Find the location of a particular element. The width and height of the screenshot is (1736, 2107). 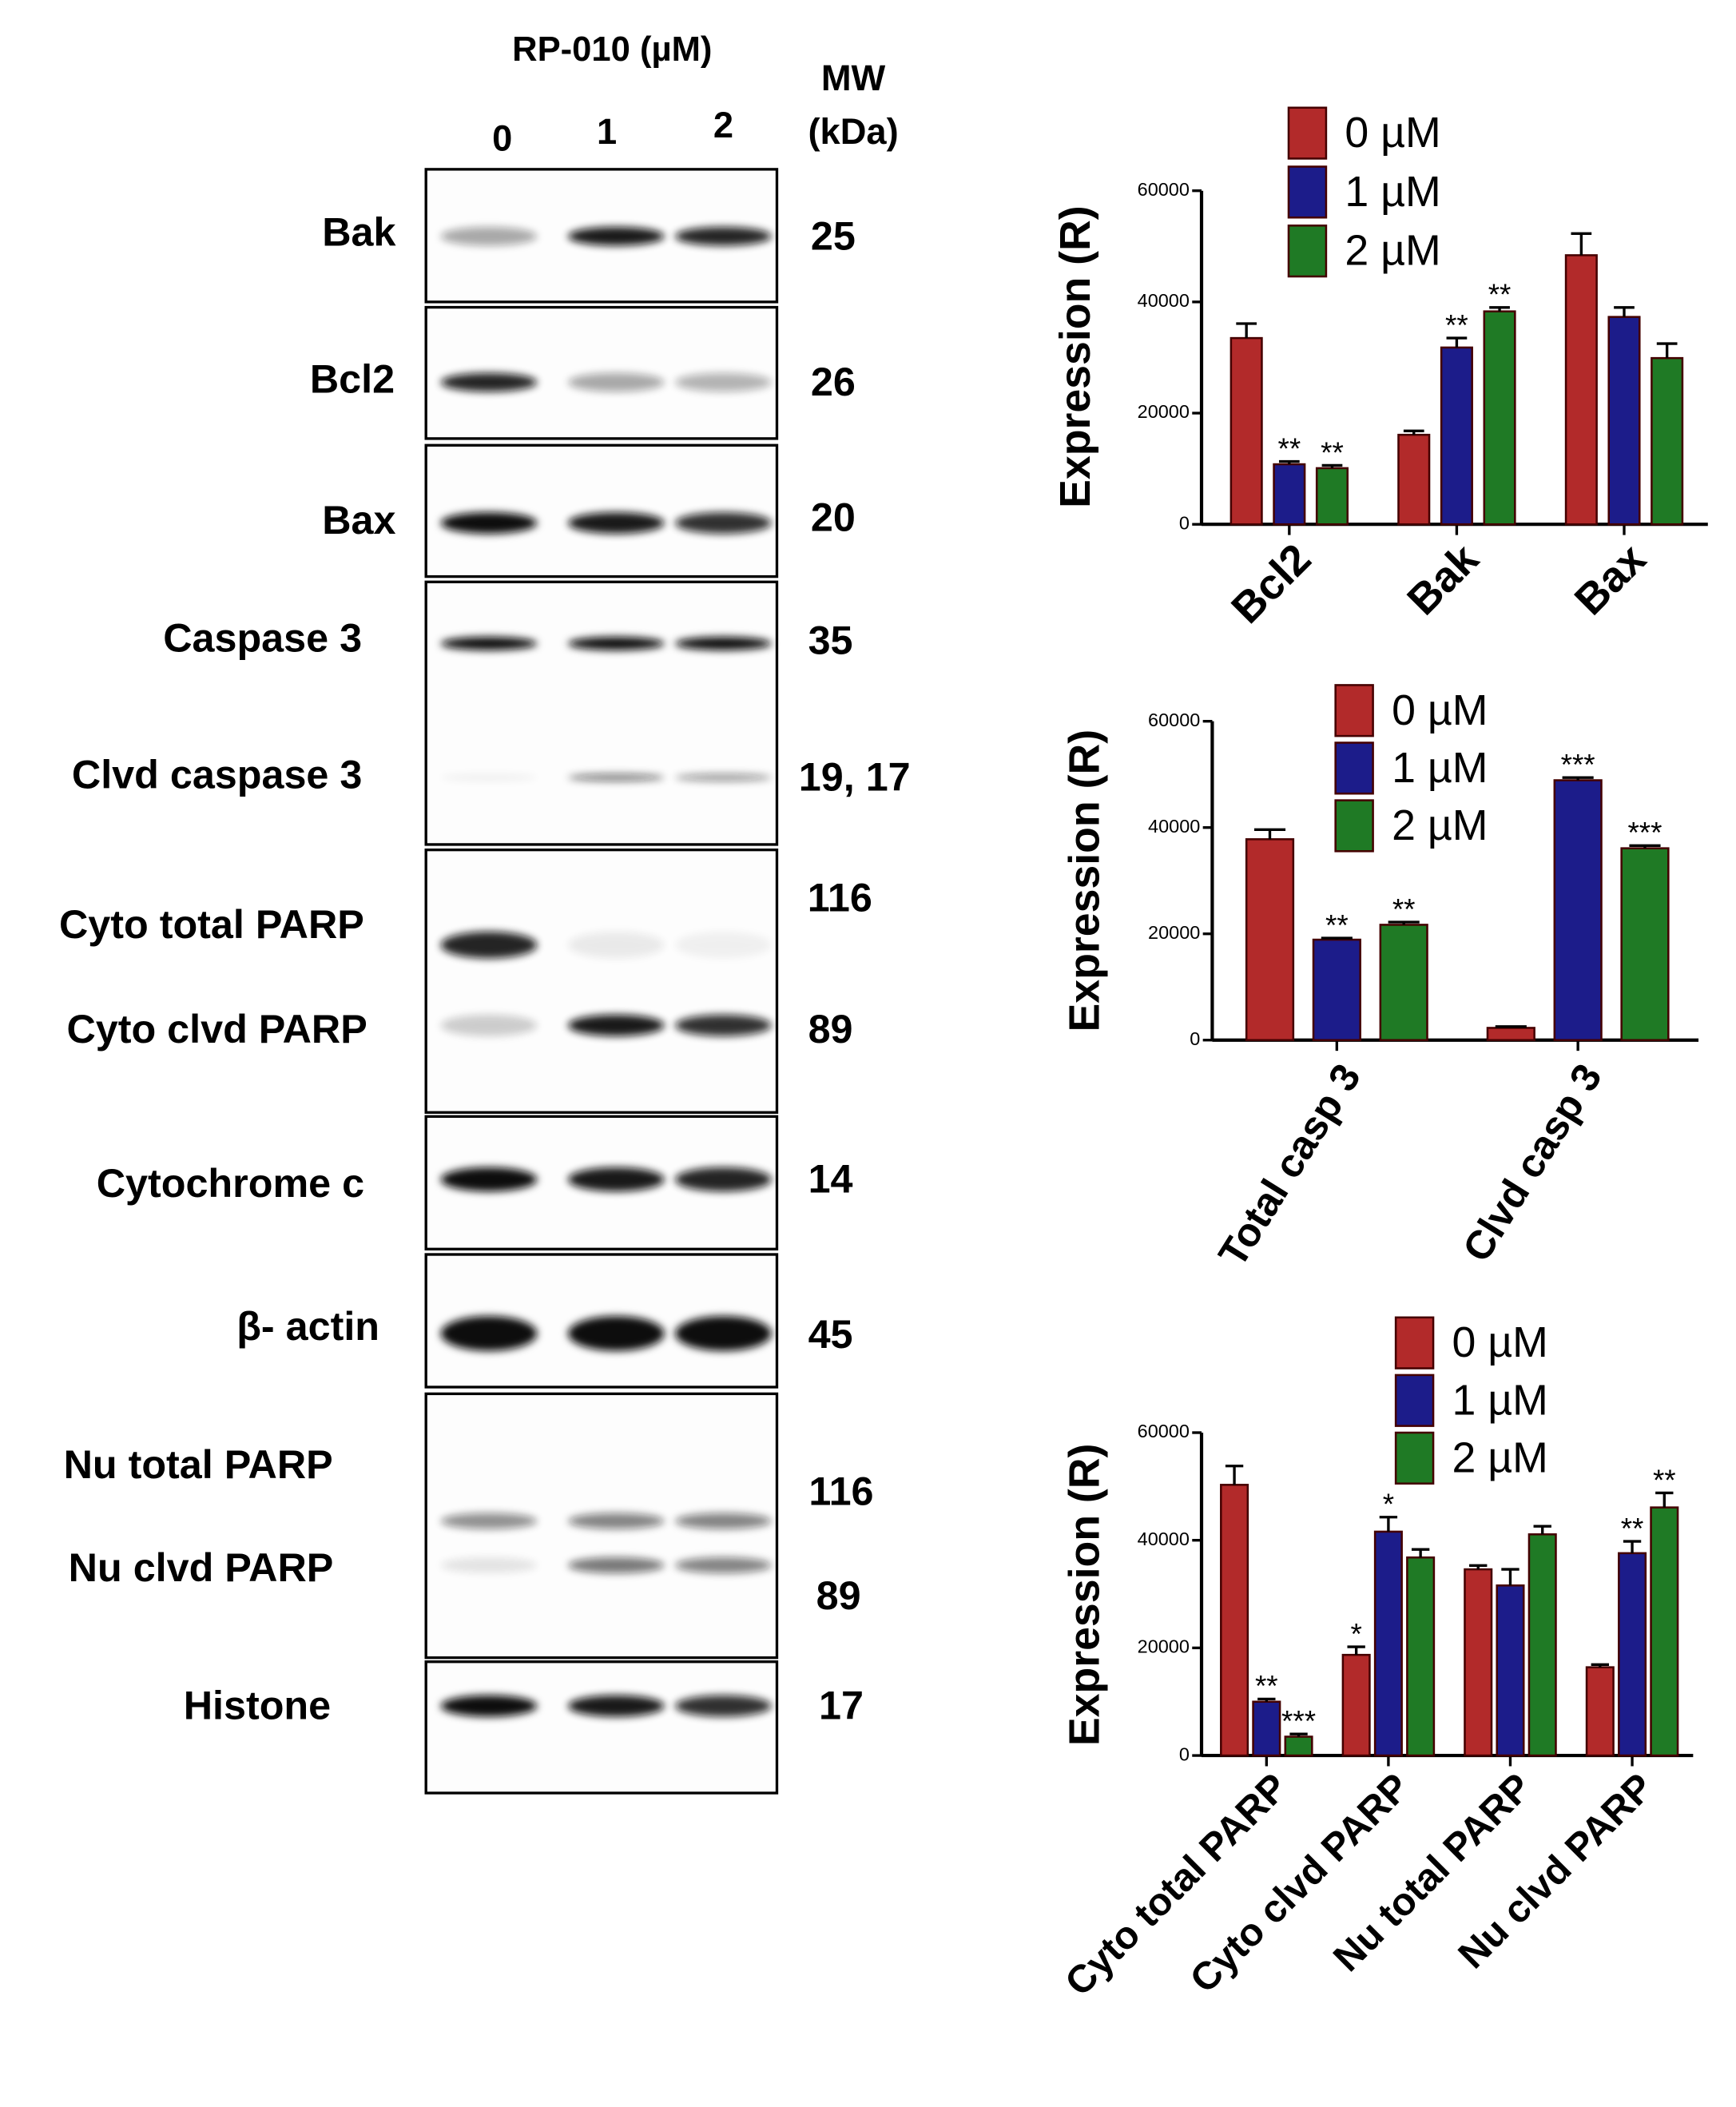

protein-label: β- actin is located at coordinates (307, 1326).